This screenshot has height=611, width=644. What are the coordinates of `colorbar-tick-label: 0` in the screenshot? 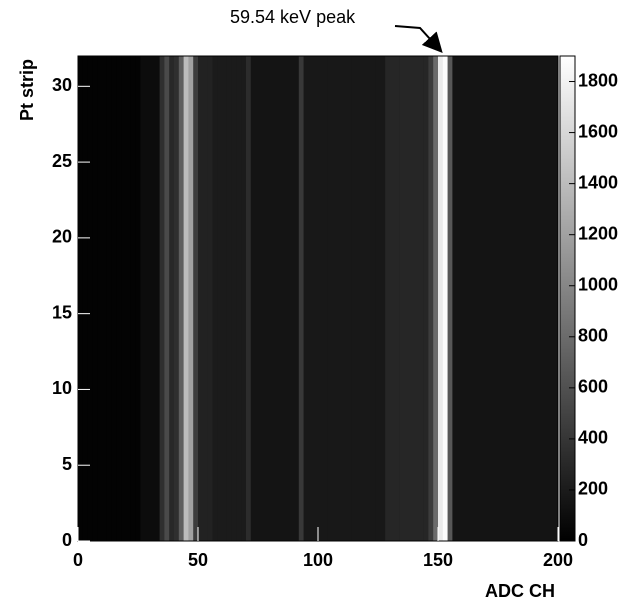 It's located at (583, 540).